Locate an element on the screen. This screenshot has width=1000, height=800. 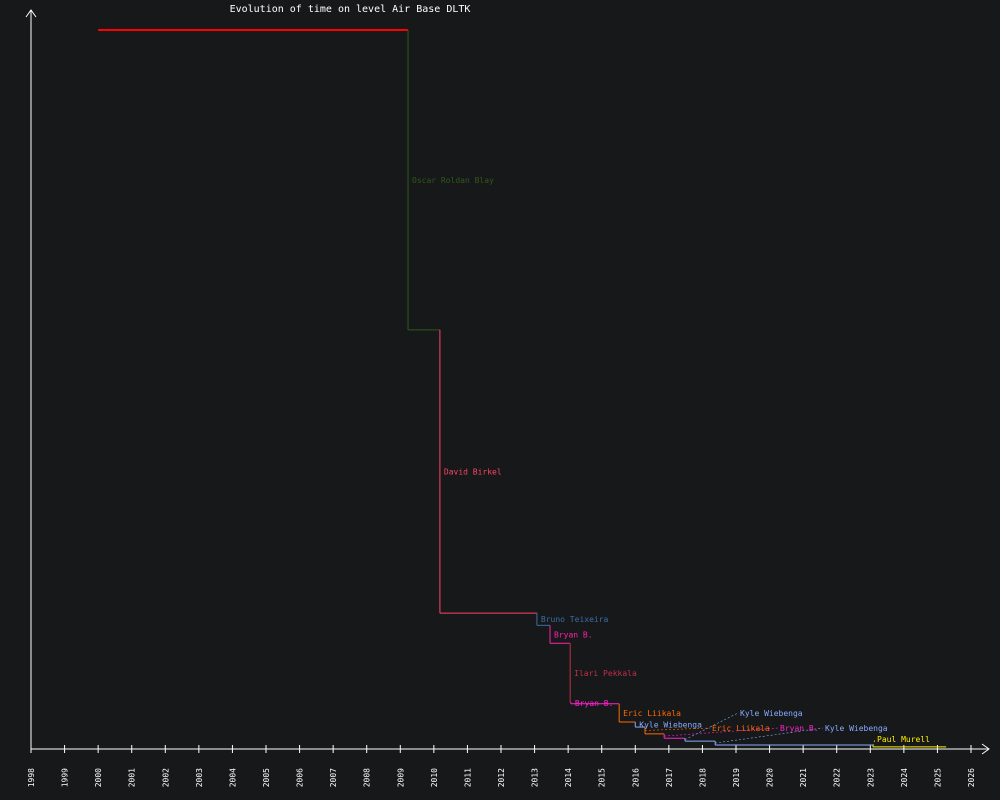
x-axis-arrow is located at coordinates (985, 749).